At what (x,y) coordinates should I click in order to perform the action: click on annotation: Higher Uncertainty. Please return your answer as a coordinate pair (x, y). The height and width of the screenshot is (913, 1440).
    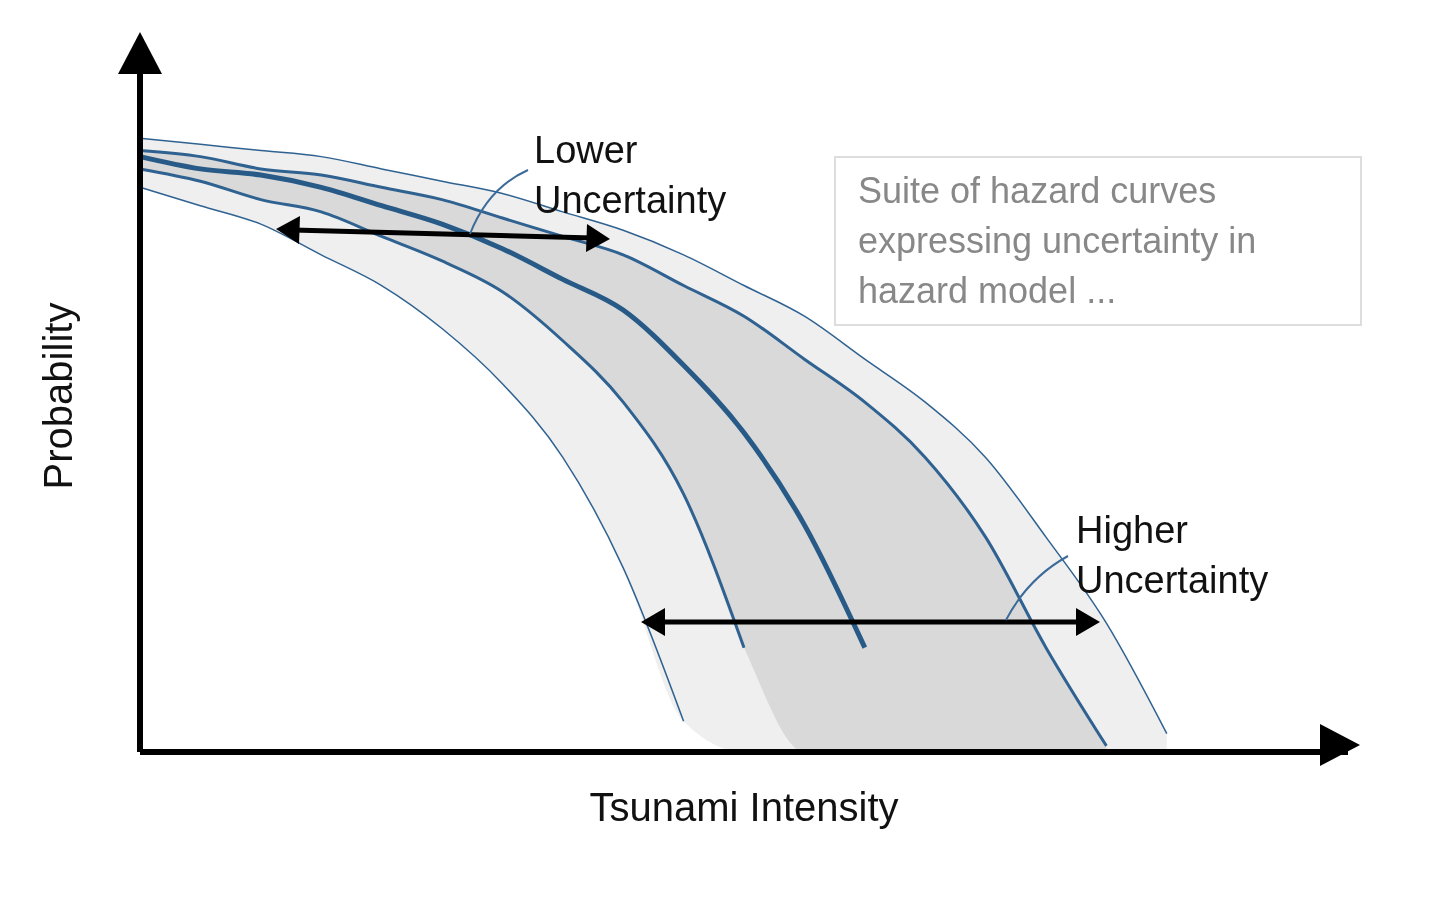
    Looking at the image, I should click on (1173, 555).